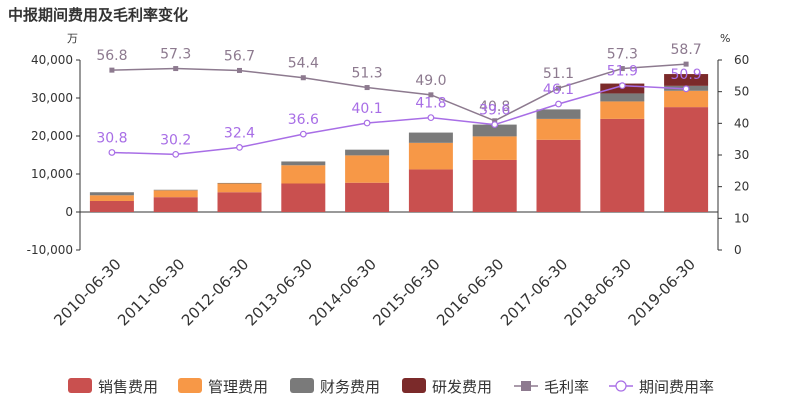  Describe the element at coordinates (430, 81) in the screenshot. I see `data-label: 49.0` at that location.